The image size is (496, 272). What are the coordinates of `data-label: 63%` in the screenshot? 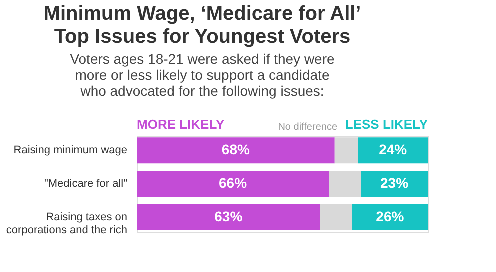 It's located at (229, 216).